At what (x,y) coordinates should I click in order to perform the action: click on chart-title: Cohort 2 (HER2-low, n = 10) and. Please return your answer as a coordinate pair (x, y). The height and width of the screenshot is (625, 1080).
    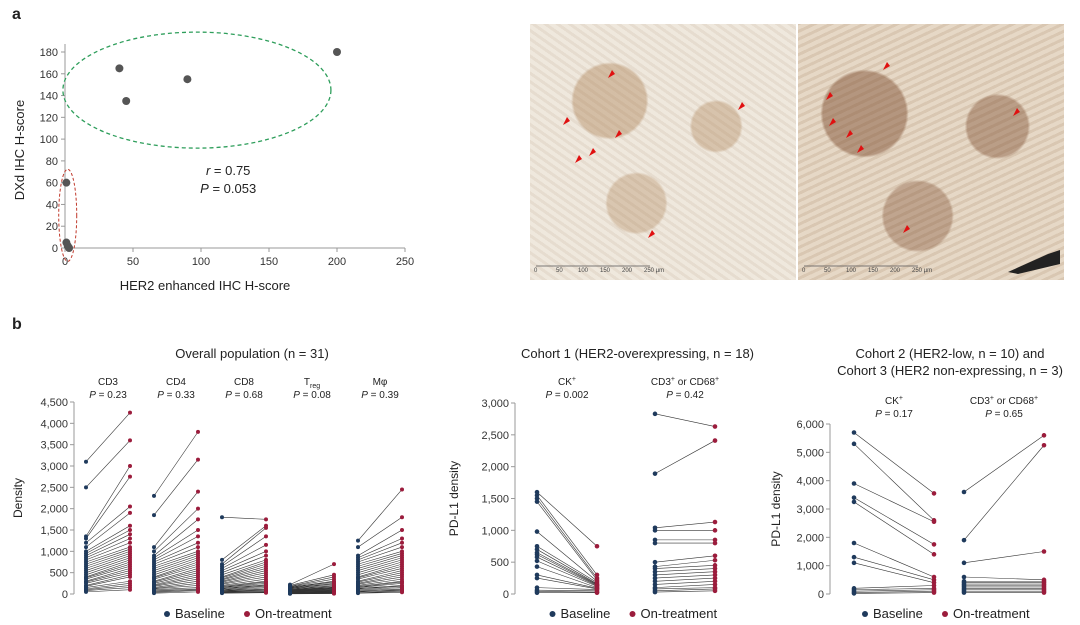
    Looking at the image, I should click on (950, 353).